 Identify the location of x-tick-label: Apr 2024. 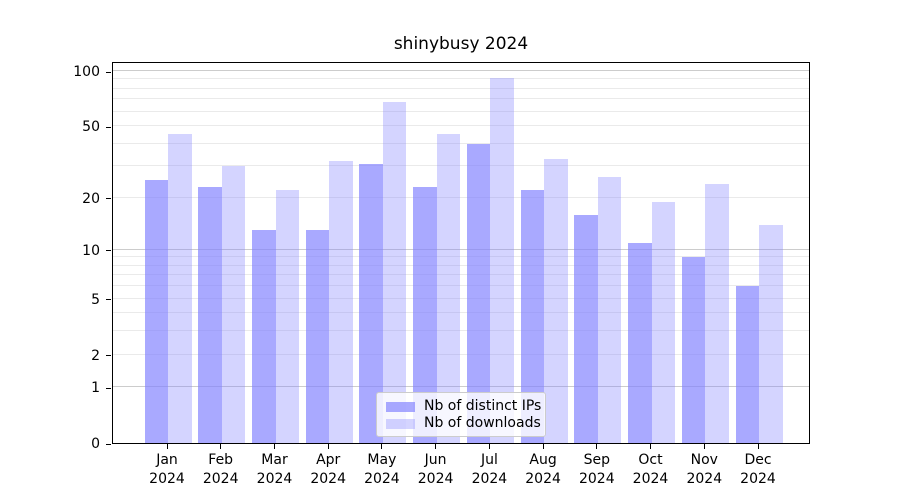
(328, 470).